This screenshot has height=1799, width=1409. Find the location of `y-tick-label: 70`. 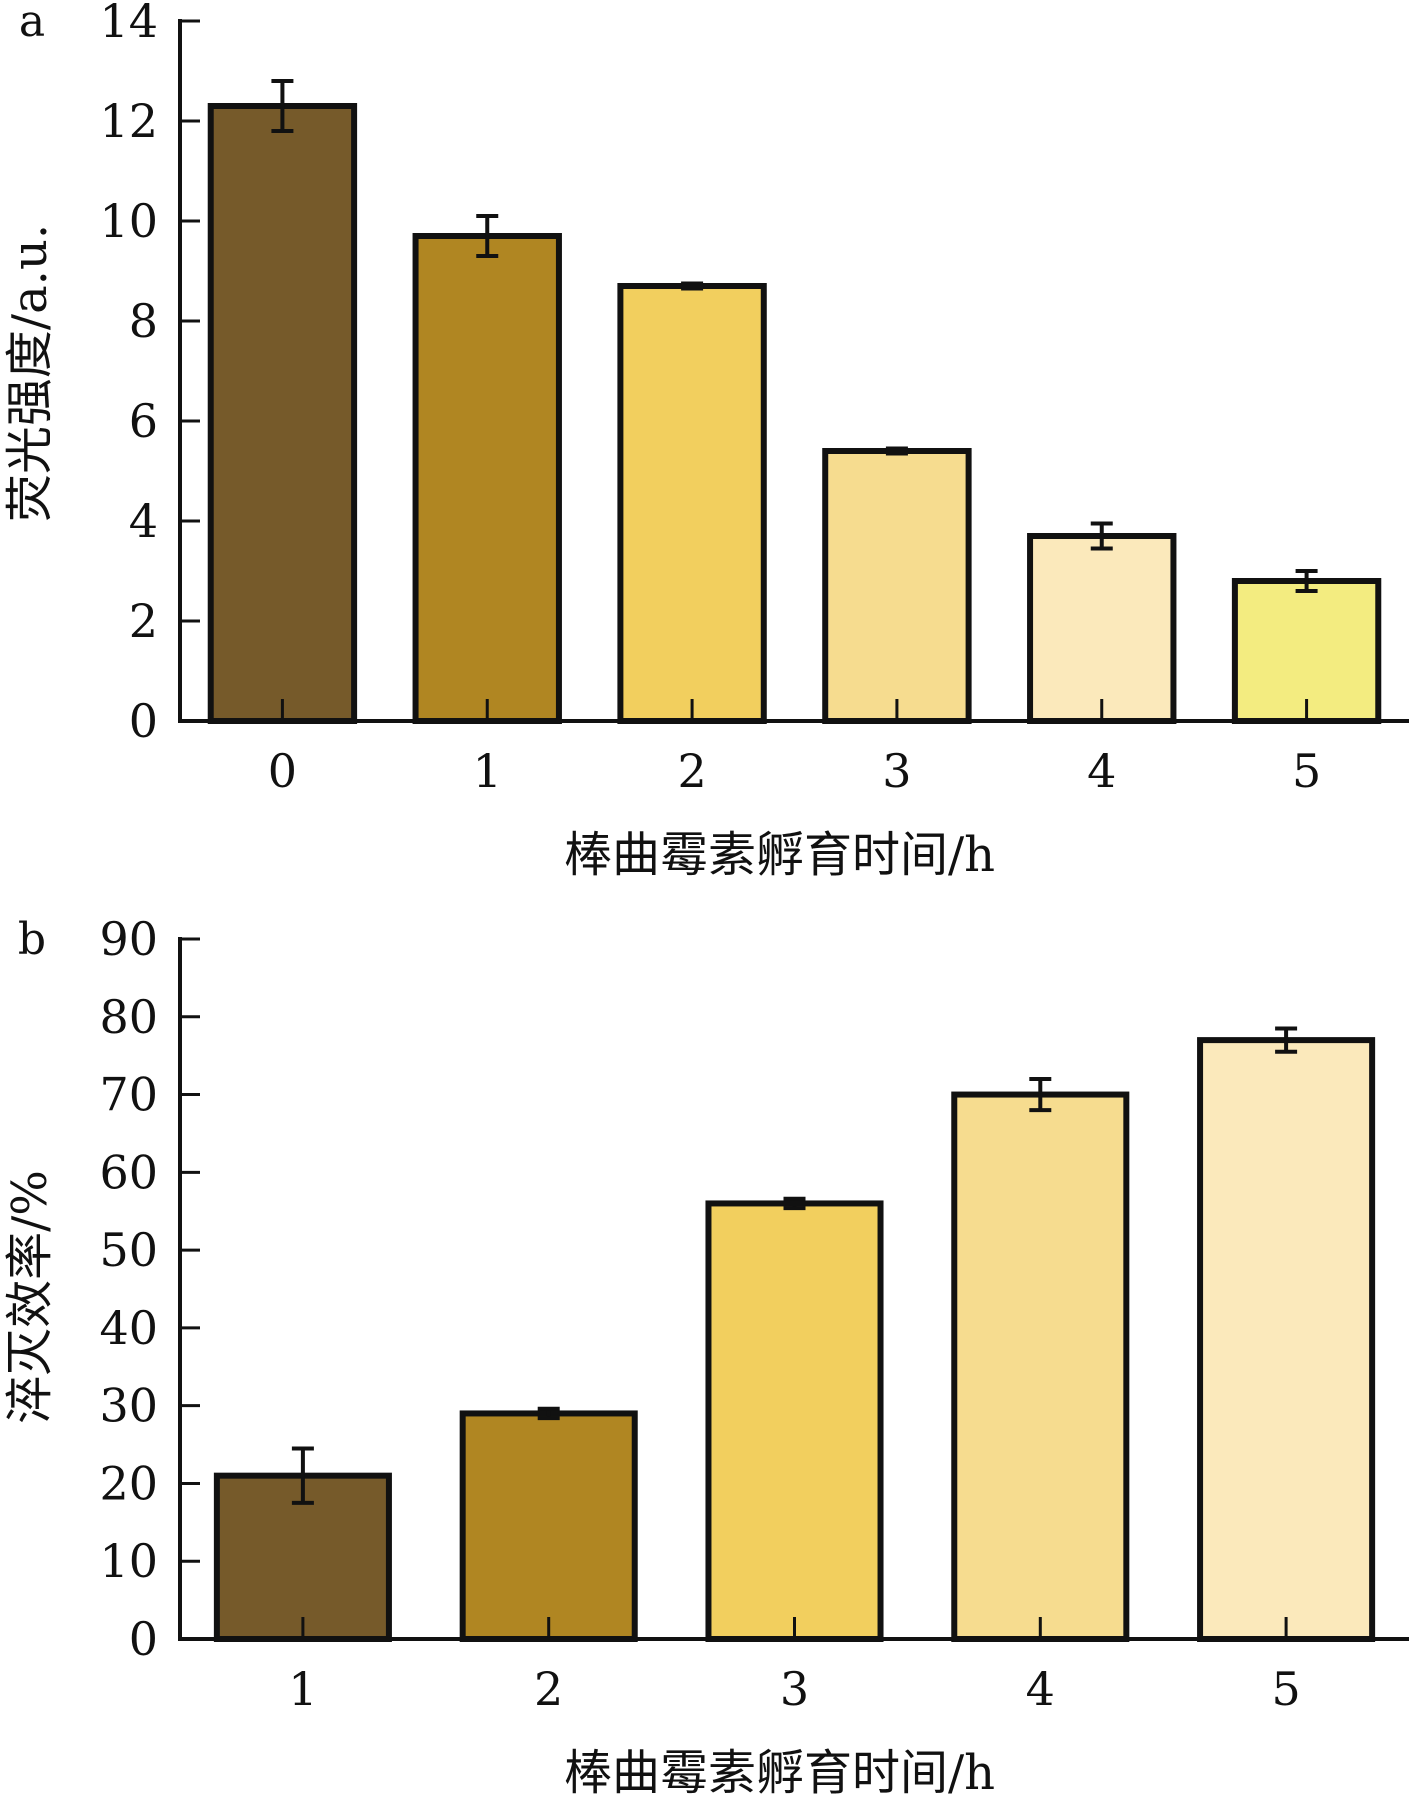

y-tick-label: 70 is located at coordinates (128, 1095).